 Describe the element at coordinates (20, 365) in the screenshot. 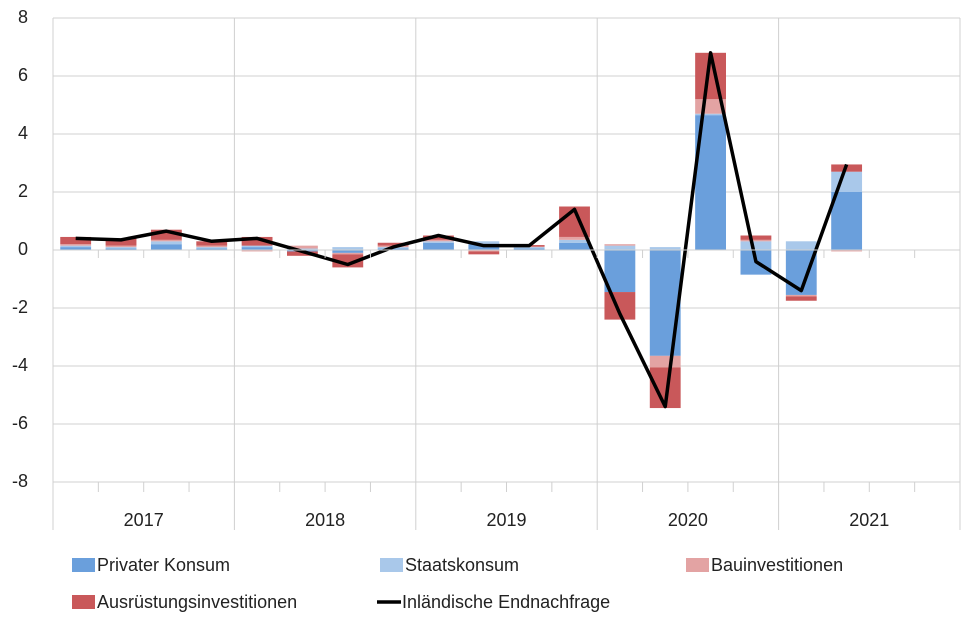

I see `y-tick-label: -4` at that location.